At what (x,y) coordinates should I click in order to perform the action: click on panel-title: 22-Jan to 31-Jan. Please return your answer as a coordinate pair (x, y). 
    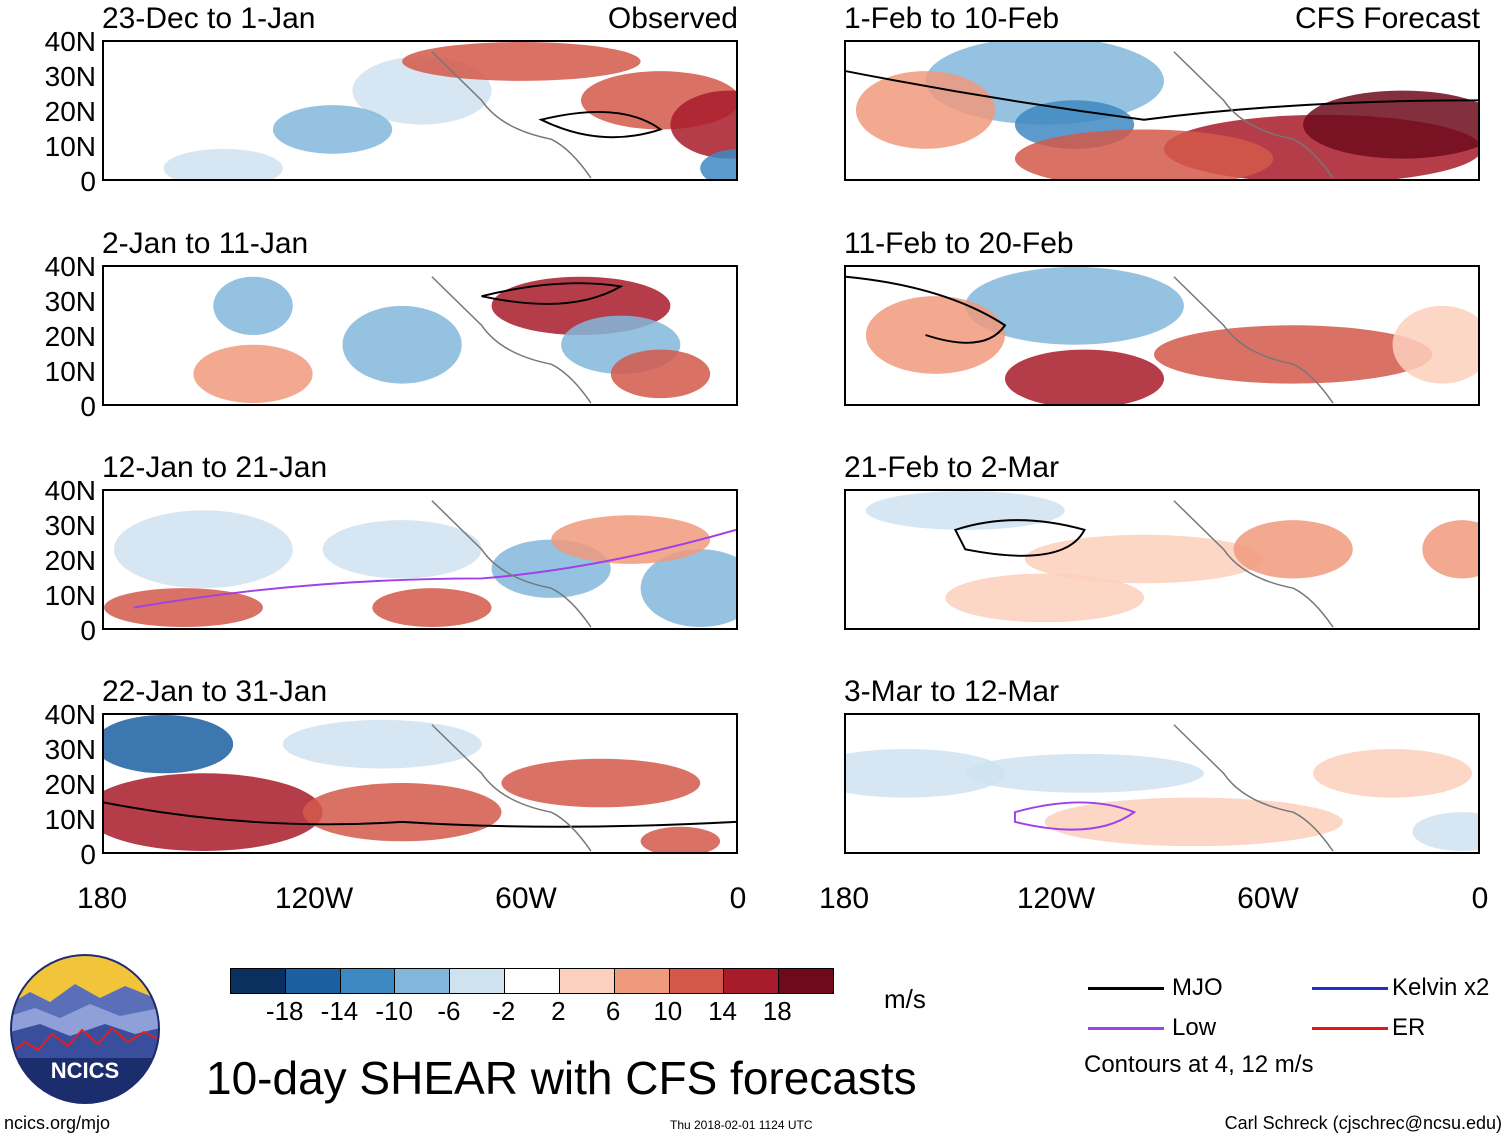
    Looking at the image, I should click on (215, 691).